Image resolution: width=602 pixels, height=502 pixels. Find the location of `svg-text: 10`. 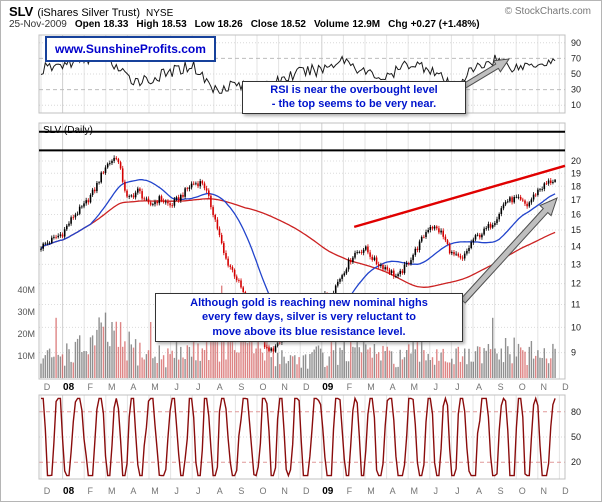

svg-text: 10 is located at coordinates (576, 105).